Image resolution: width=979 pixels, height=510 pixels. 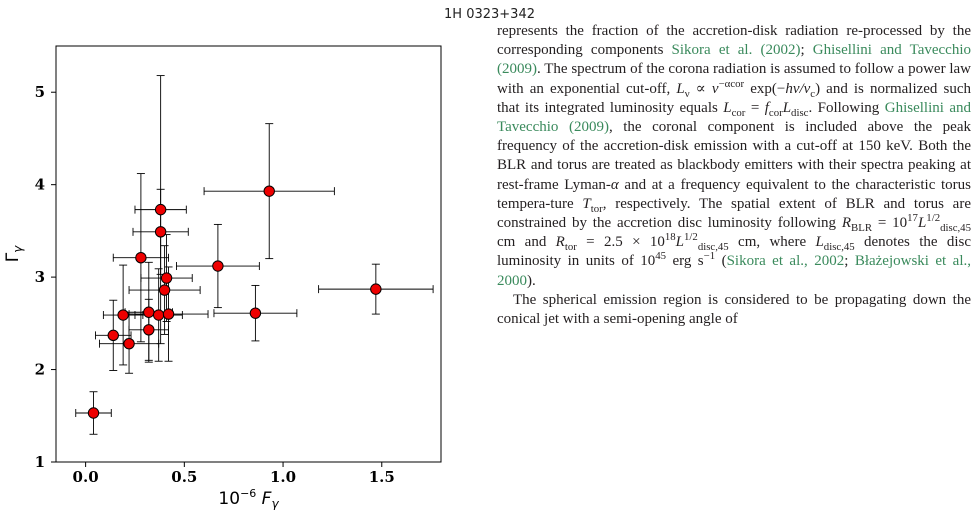 I want to click on y-tick-label: 3, so click(x=40, y=277).